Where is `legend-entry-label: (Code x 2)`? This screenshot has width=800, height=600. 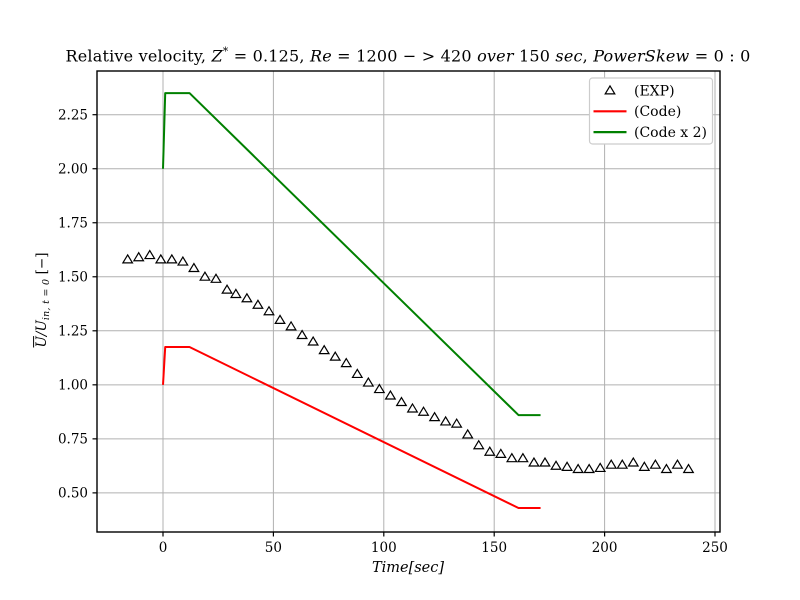
legend-entry-label: (Code x 2) is located at coordinates (670, 133).